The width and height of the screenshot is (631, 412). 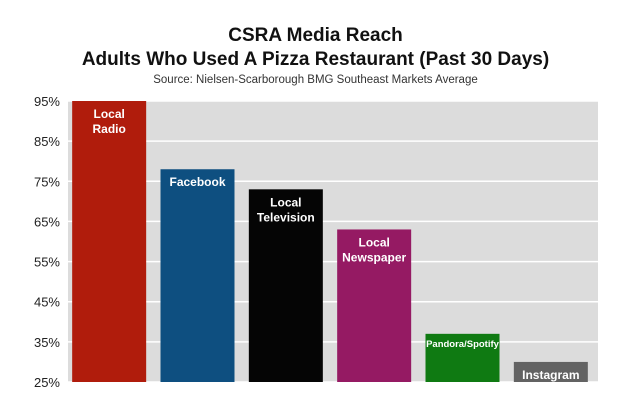 I want to click on y-tick-label: 75%, so click(x=47, y=181).